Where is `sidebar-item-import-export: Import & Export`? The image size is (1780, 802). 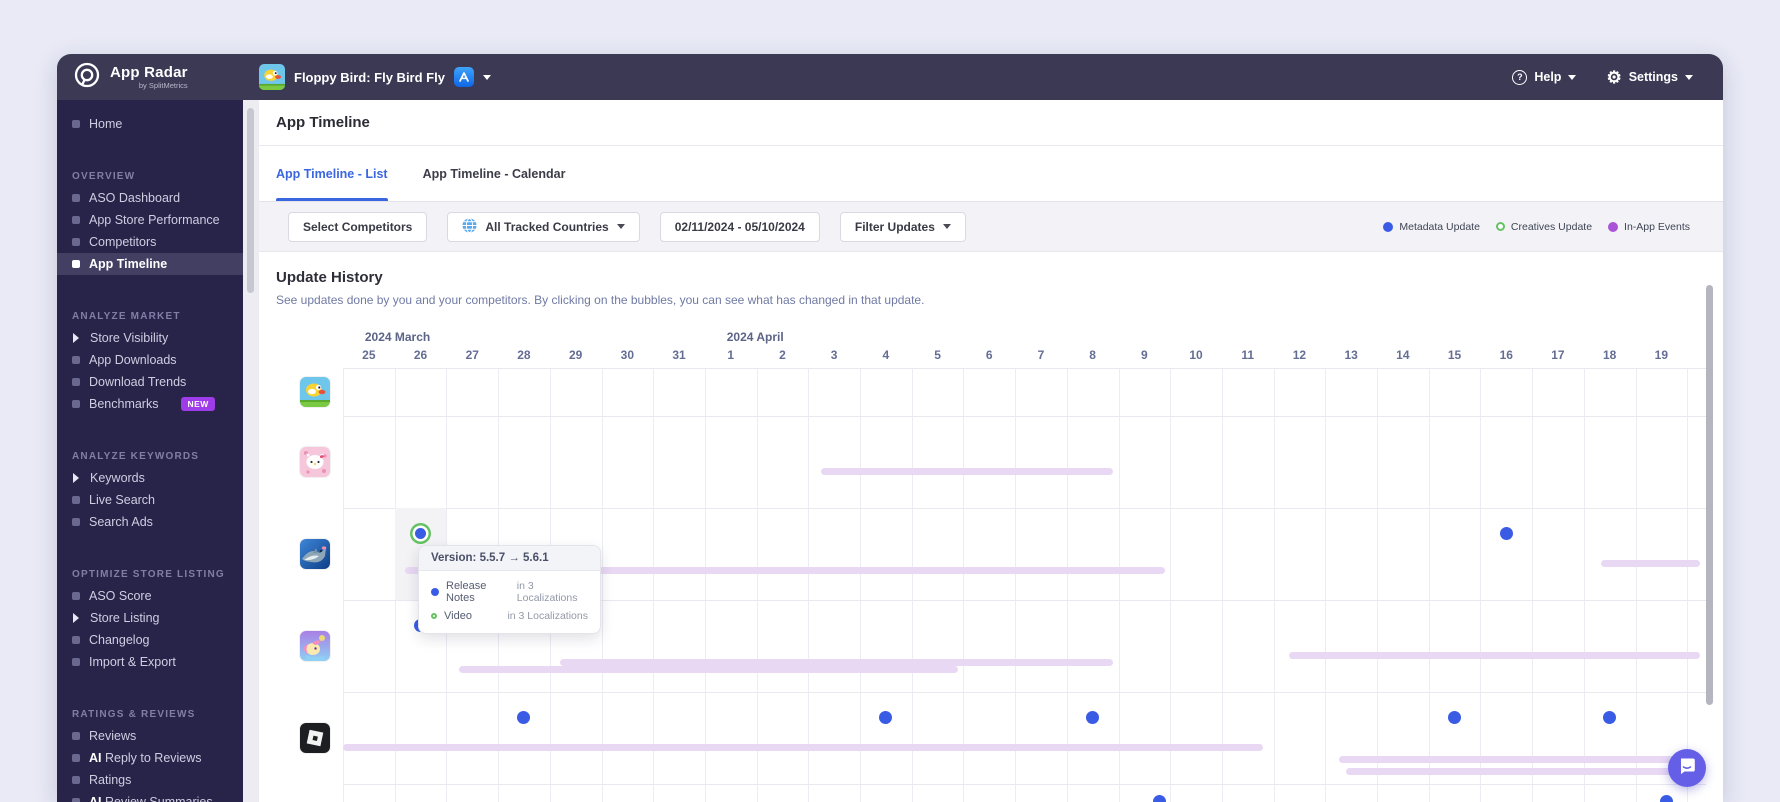
sidebar-item-import-export: Import & Export is located at coordinates (150, 662).